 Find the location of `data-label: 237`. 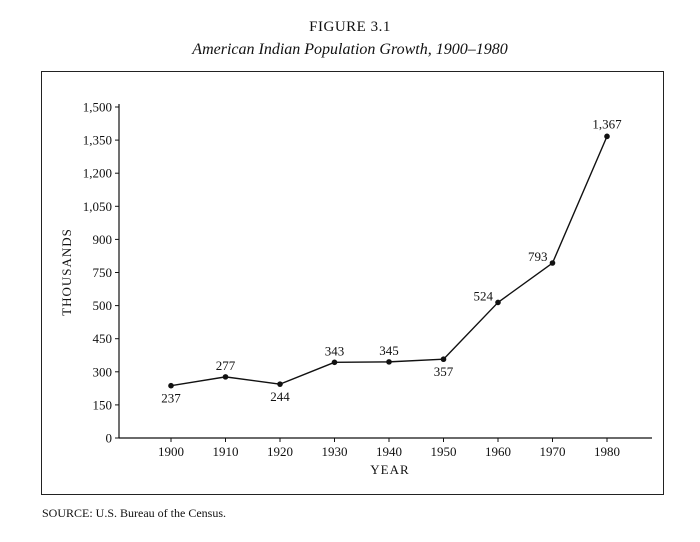

data-label: 237 is located at coordinates (171, 398).